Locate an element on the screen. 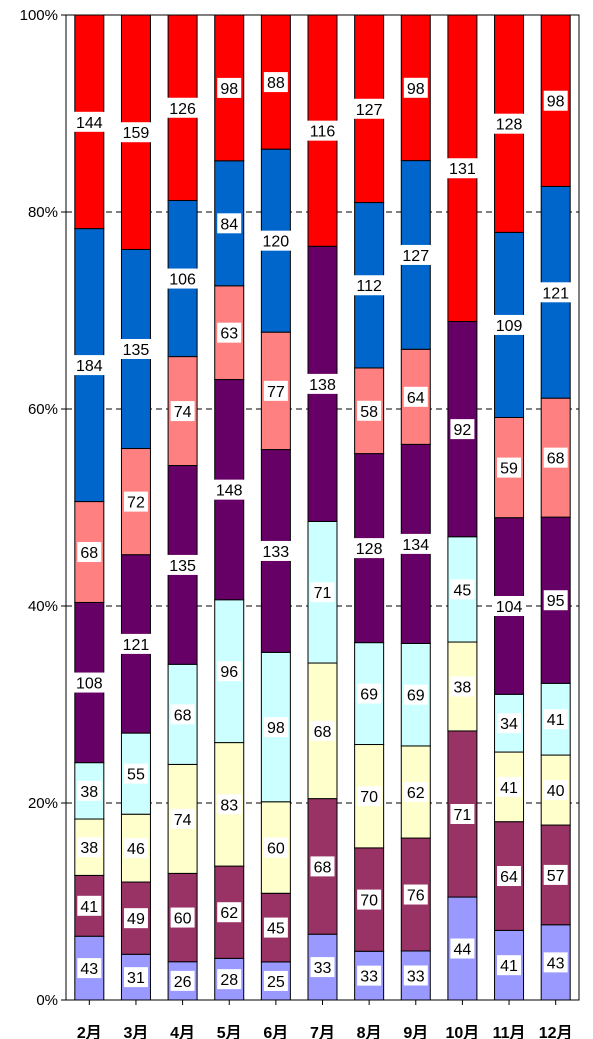 Image resolution: width=593 pixels, height=1039 pixels. y-tick-label: 40% is located at coordinates (43, 606).